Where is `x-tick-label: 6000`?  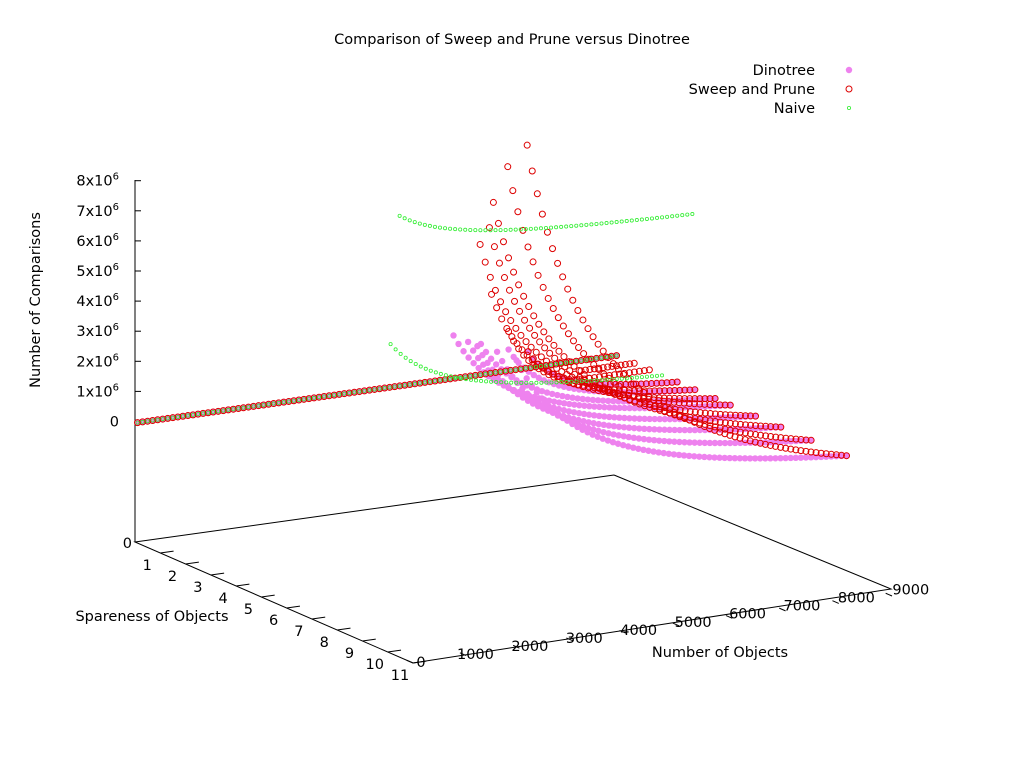
x-tick-label: 6000 is located at coordinates (747, 615).